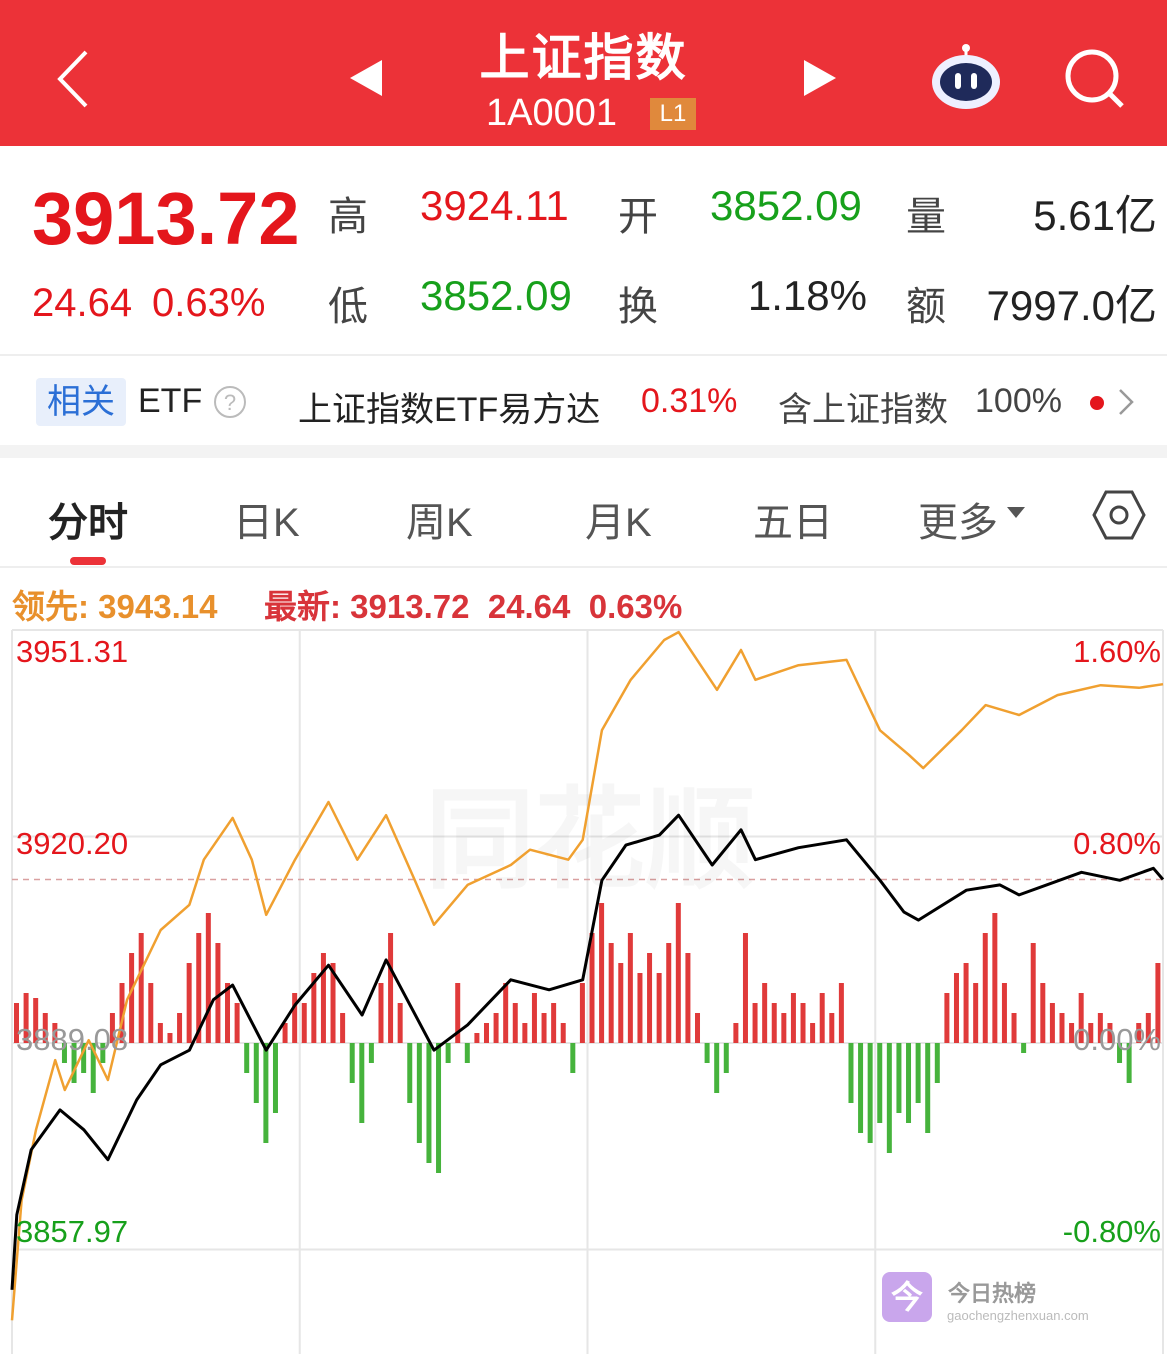 Image resolution: width=1167 pixels, height=1356 pixels. Describe the element at coordinates (50, 606) in the screenshot. I see `lead-label: 领先:` at that location.